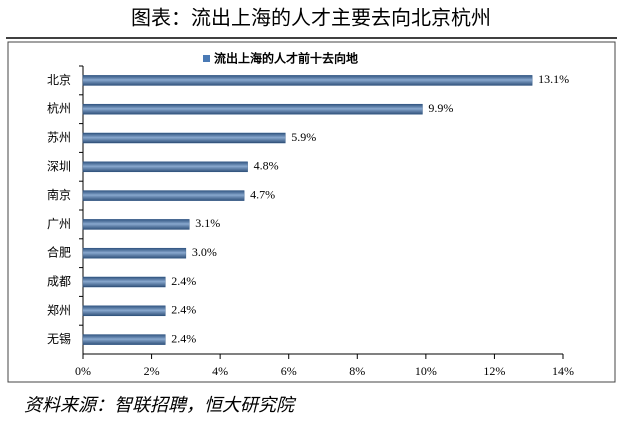 The width and height of the screenshot is (623, 421). I want to click on x-tick-label: 14%, so click(563, 371).